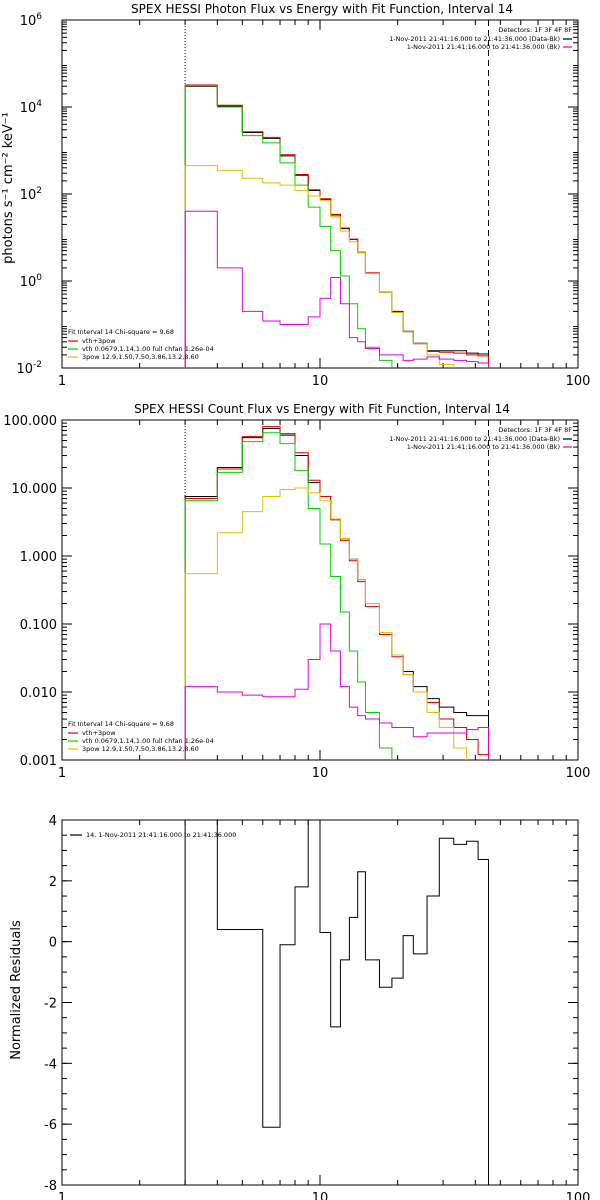 Image resolution: width=600 pixels, height=1200 pixels. Describe the element at coordinates (35, 489) in the screenshot. I see `y-tick-label: 10.000` at that location.